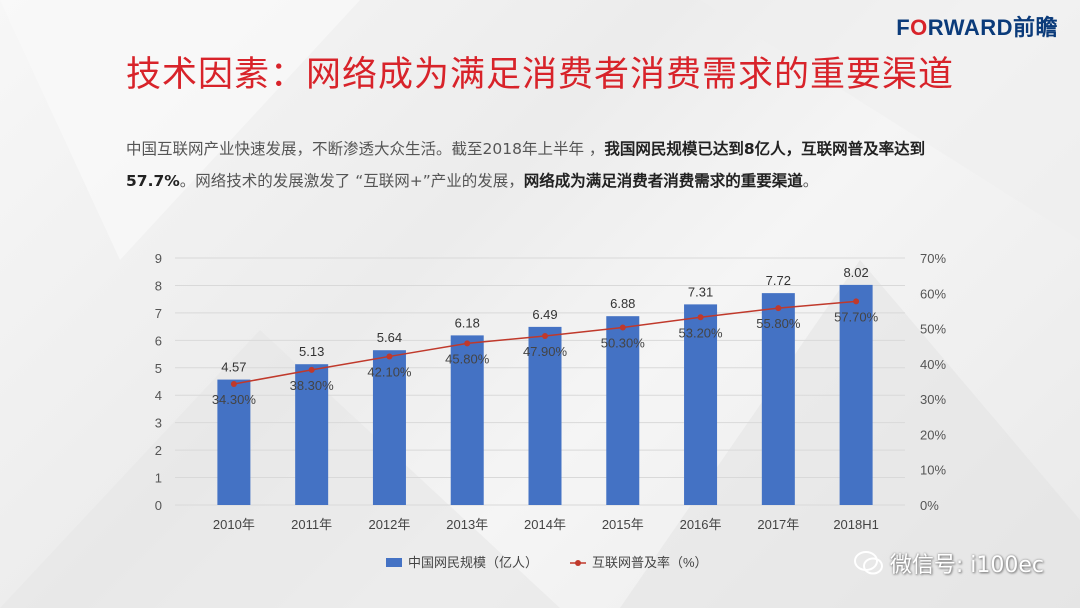  I want to click on x-tick-label: 2016年, so click(701, 524).